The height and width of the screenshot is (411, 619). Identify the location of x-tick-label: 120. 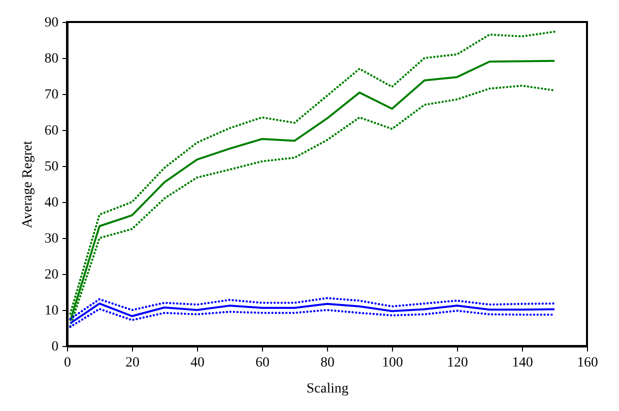
(457, 363).